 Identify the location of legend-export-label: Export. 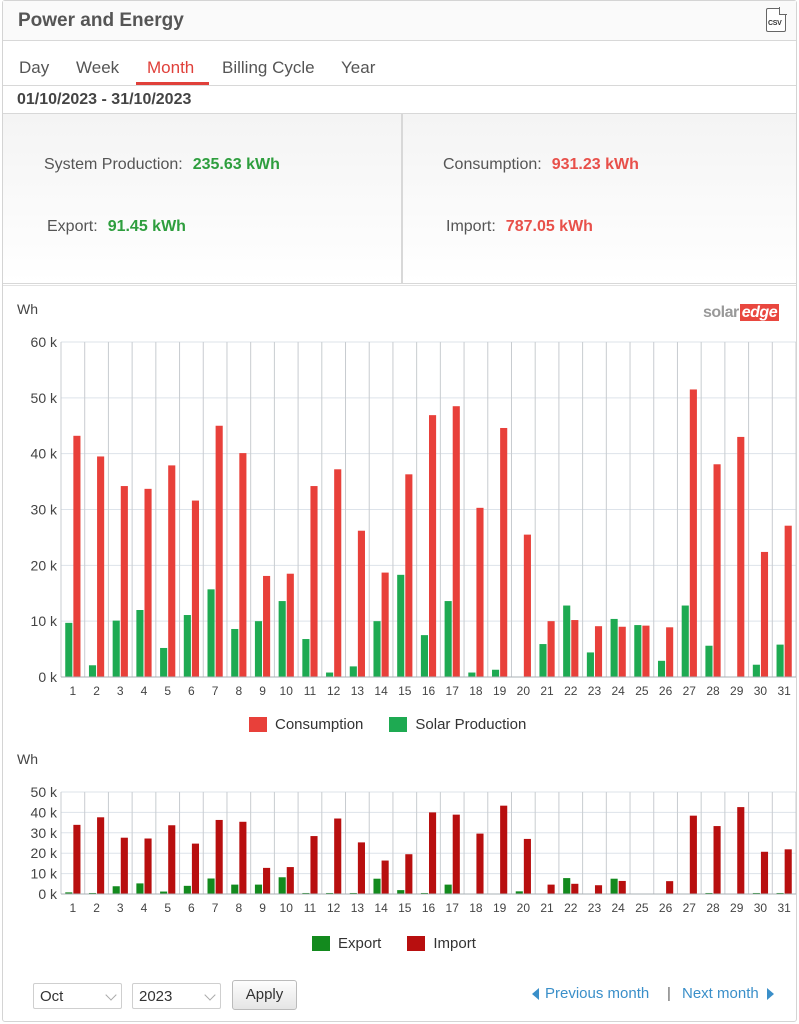
(360, 943).